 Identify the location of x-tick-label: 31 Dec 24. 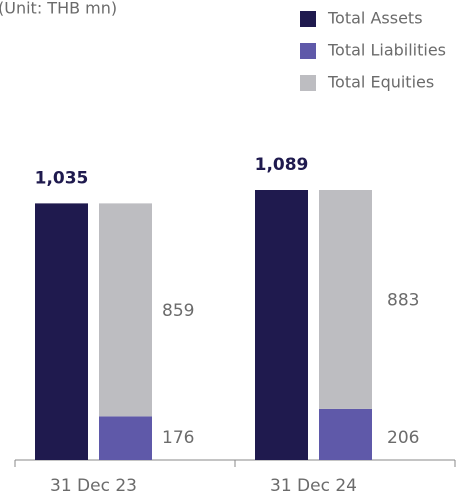
(313, 485).